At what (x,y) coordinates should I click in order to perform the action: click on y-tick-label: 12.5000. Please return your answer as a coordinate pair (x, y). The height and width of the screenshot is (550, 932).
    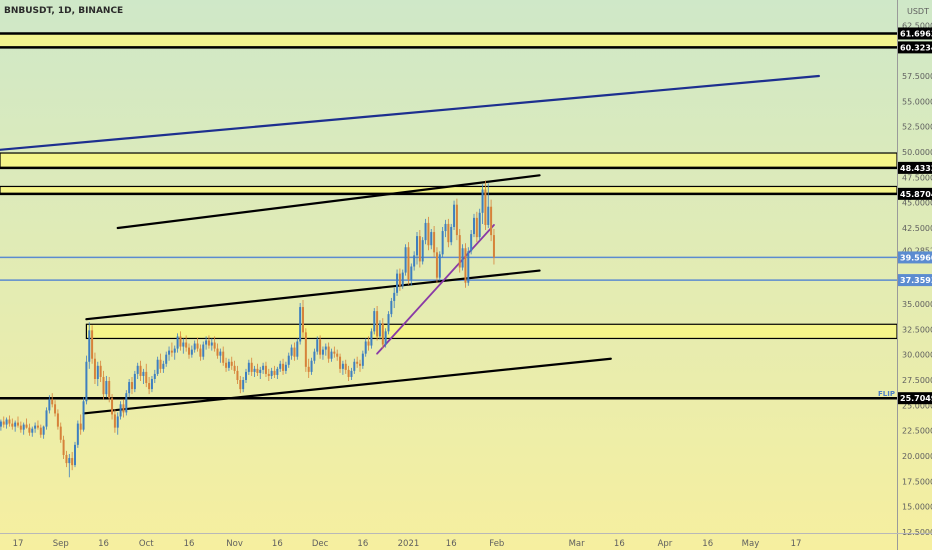
    Looking at the image, I should click on (917, 532).